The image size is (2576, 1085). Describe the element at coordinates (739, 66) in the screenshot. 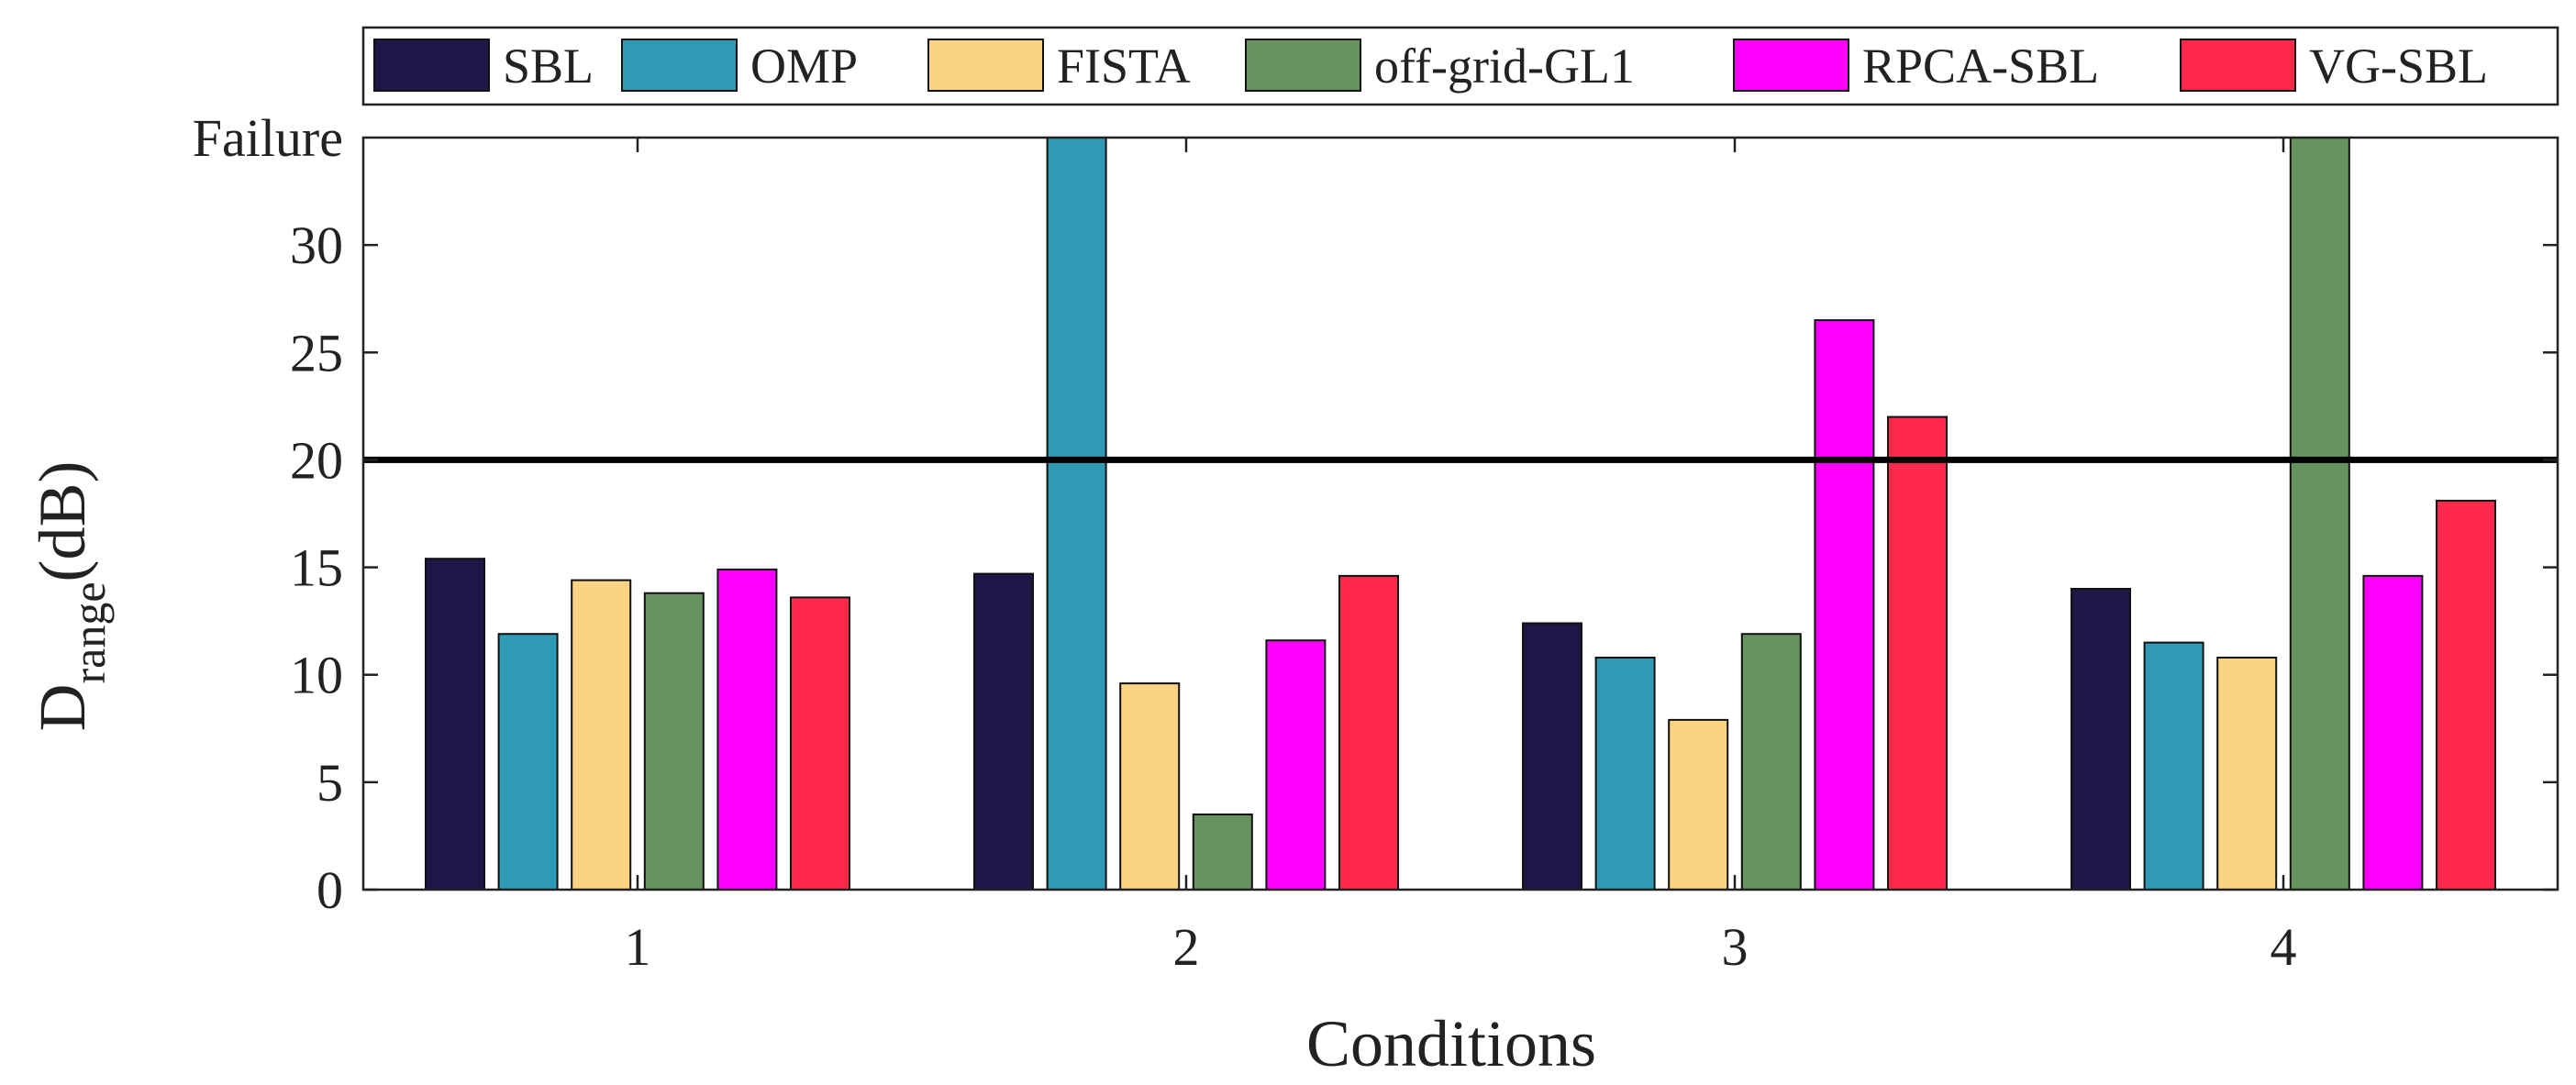

I see `legend-entry: OMP` at that location.